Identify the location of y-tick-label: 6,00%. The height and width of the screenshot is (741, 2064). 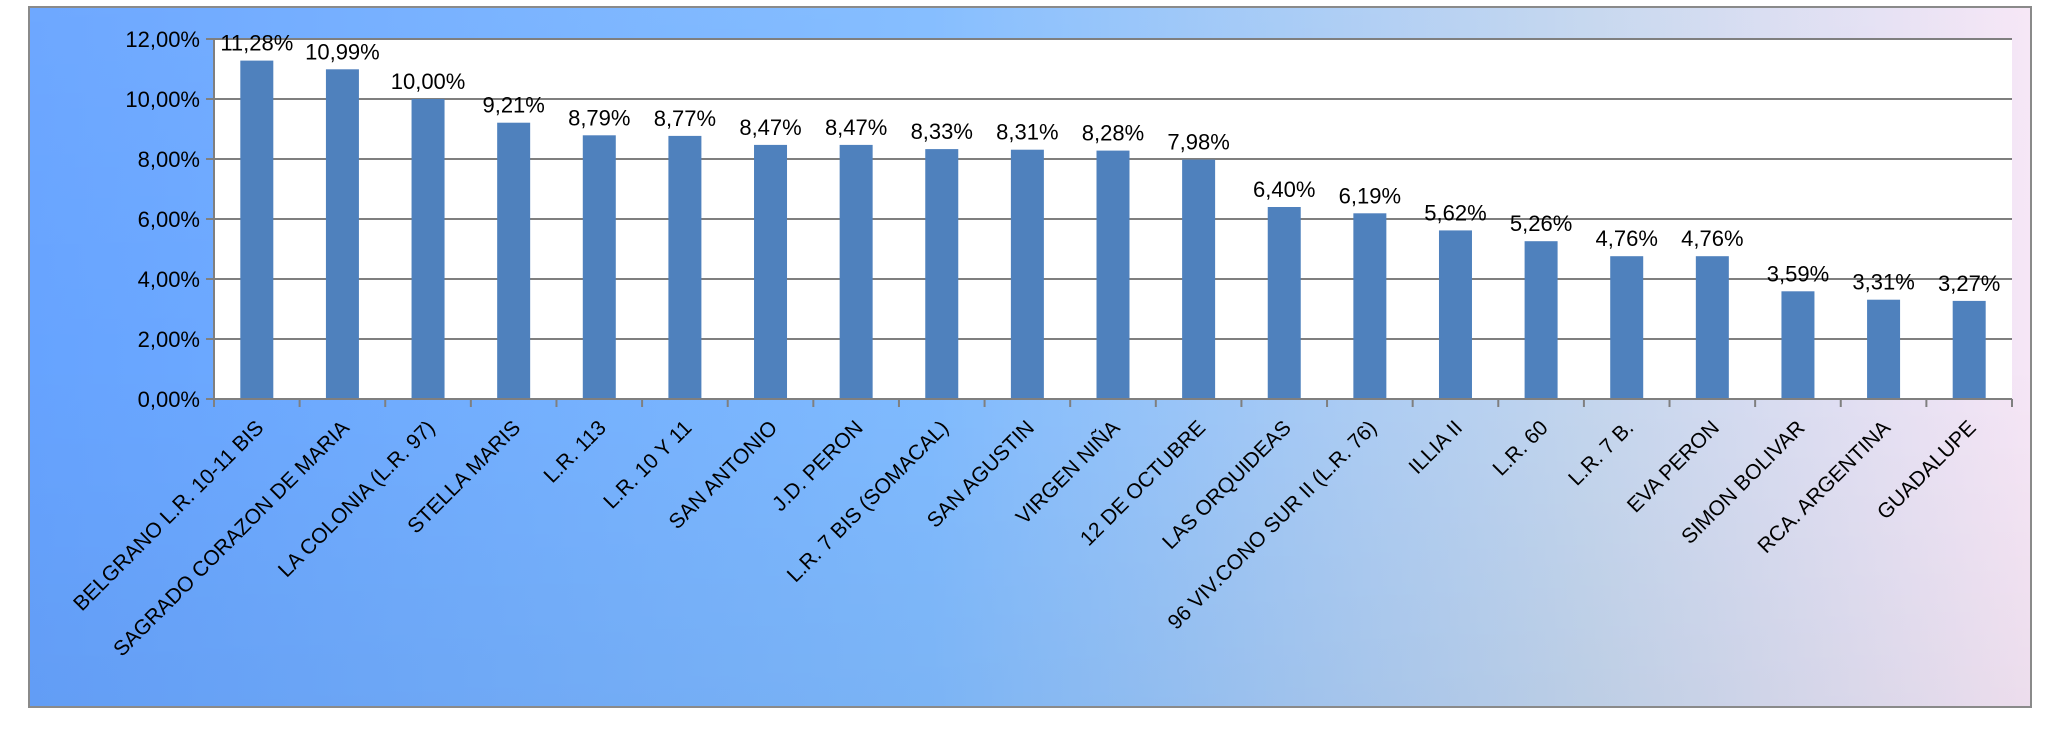
(169, 219).